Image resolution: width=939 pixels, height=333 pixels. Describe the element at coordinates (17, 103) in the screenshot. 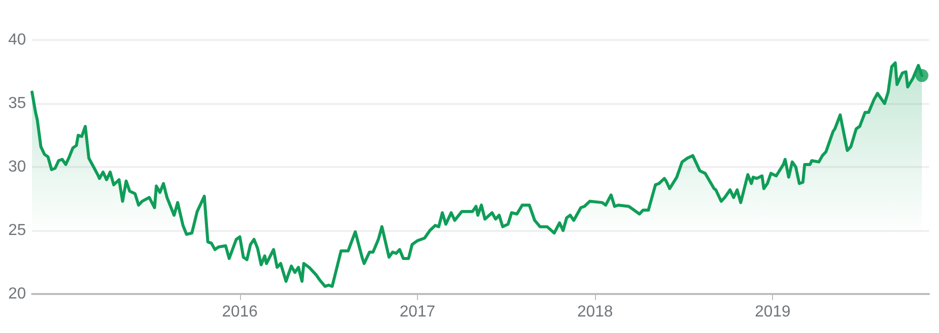

I see `y-tick-label: 35` at that location.